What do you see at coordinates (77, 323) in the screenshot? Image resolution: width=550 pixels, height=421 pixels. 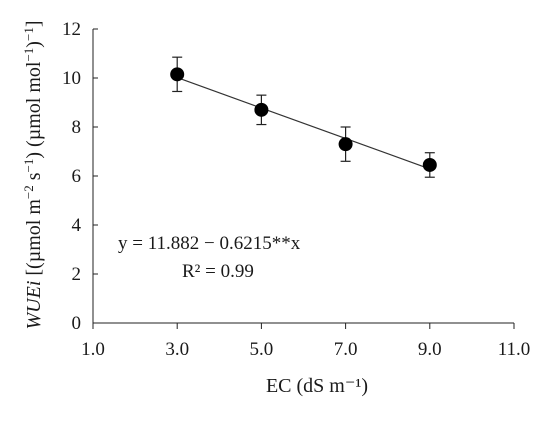 I see `y-tick-label: 0` at bounding box center [77, 323].